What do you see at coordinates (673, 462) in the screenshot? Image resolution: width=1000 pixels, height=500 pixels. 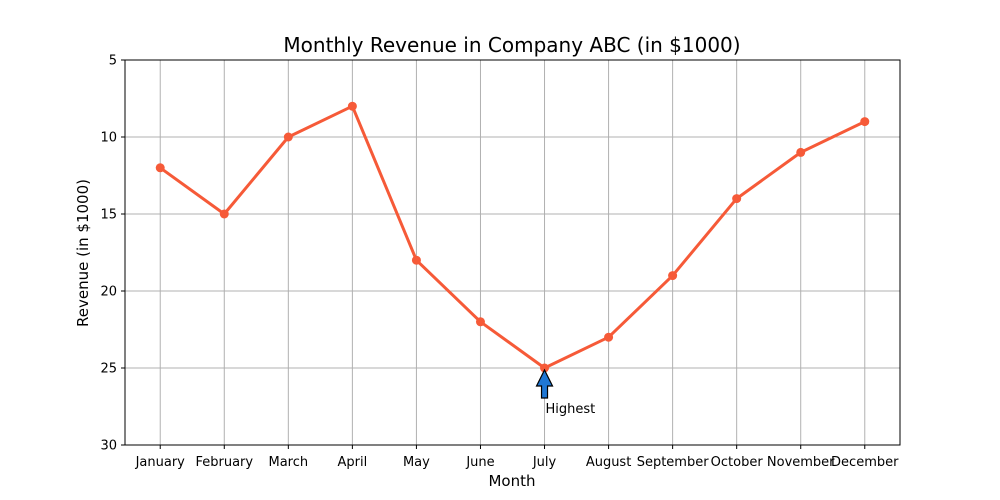 I see `x-tick-label: September` at bounding box center [673, 462].